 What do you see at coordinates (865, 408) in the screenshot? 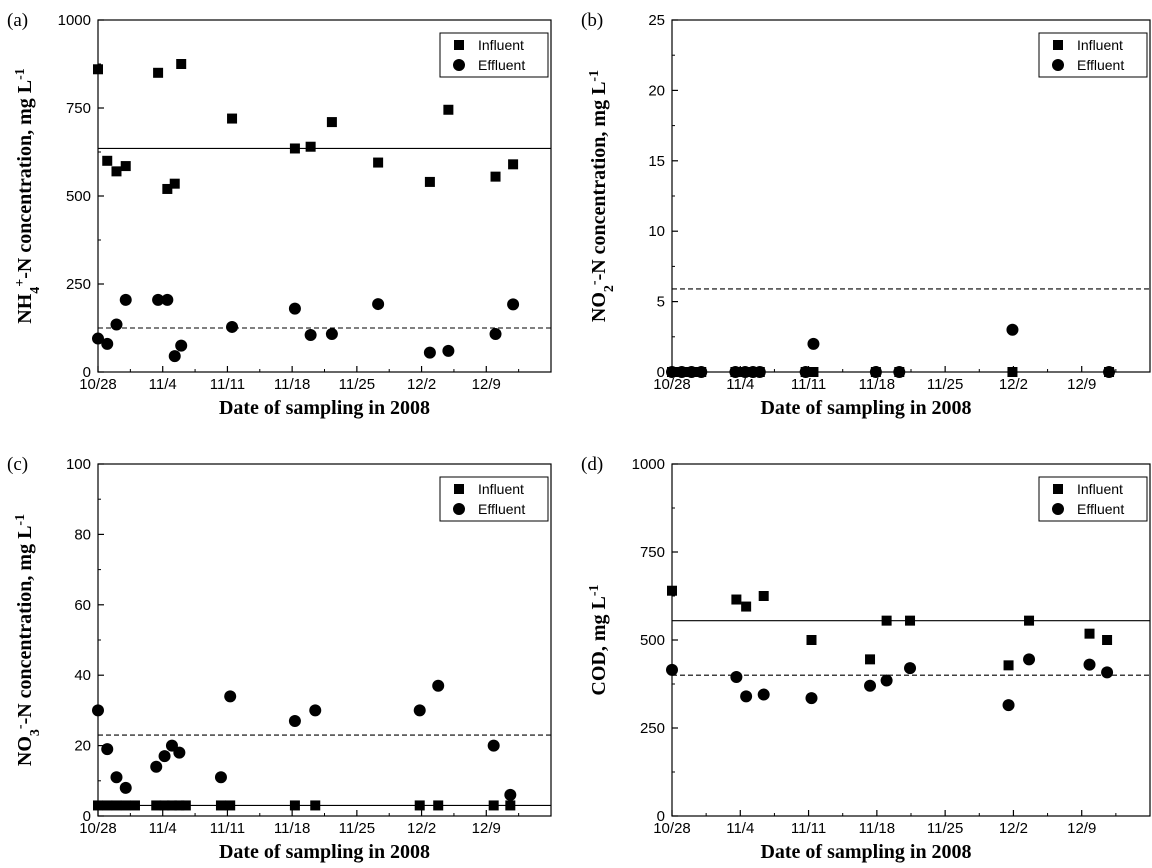
I see `x-axis-title: Date of sampling in 2008` at bounding box center [865, 408].